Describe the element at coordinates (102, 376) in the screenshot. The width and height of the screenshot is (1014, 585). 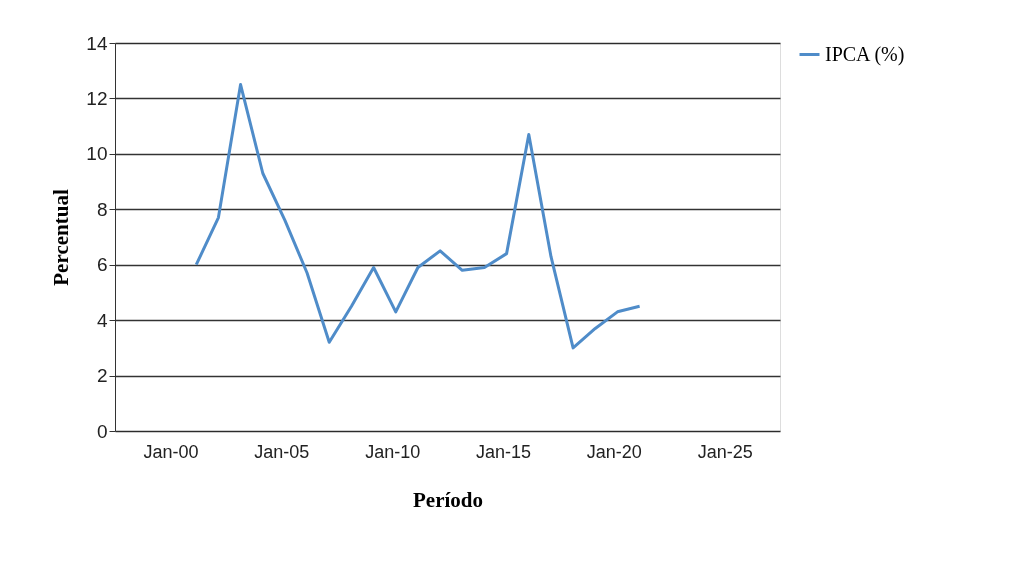
I see `y-tick-label: 2` at that location.